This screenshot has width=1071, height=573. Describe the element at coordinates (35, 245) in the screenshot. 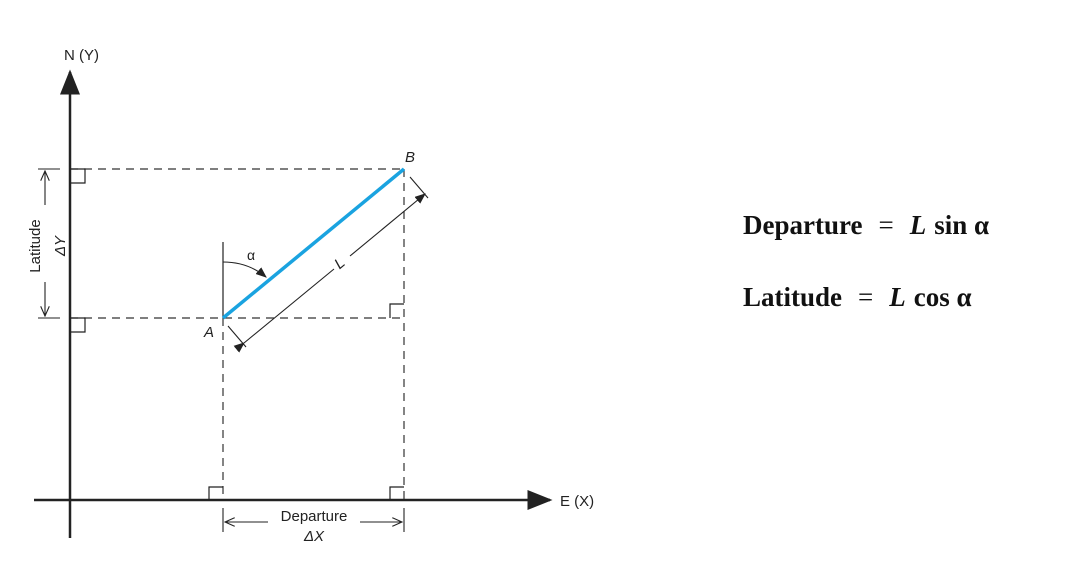

I see `latitude-label: Latitude` at that location.